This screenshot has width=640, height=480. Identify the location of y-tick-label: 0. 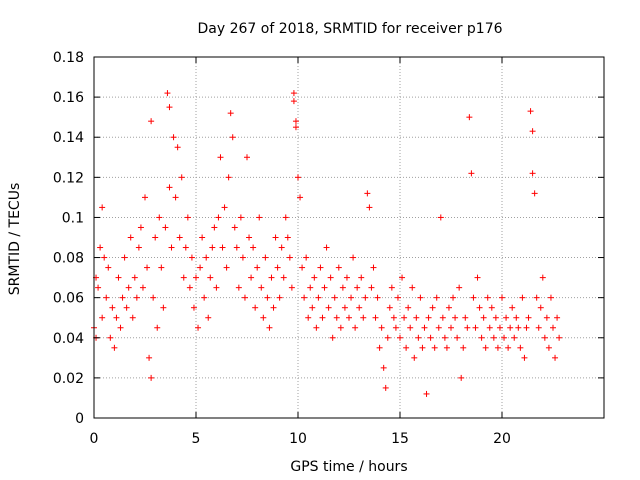
(79, 419).